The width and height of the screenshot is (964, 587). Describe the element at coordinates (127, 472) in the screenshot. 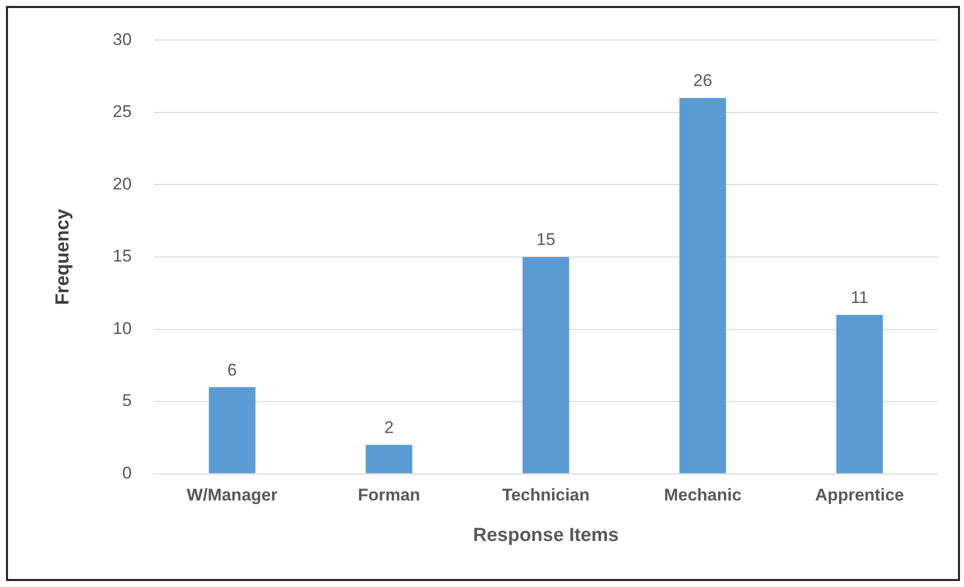

I see `y-tick-label: 0` at that location.